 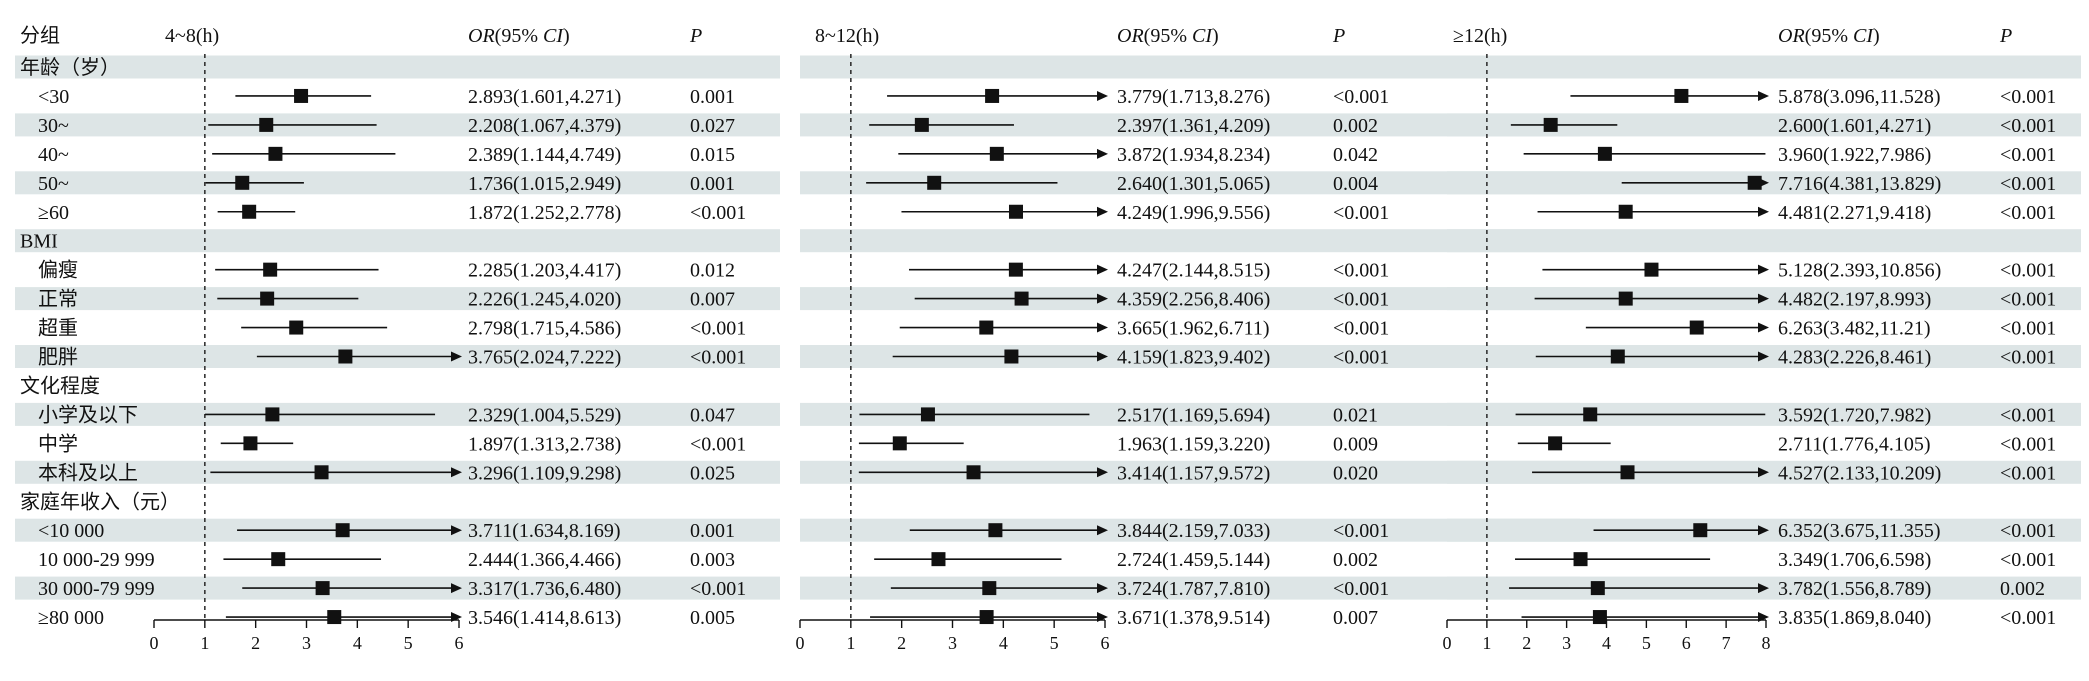 What do you see at coordinates (70, 67) in the screenshot?
I see `category-label: 年龄（岁）` at bounding box center [70, 67].